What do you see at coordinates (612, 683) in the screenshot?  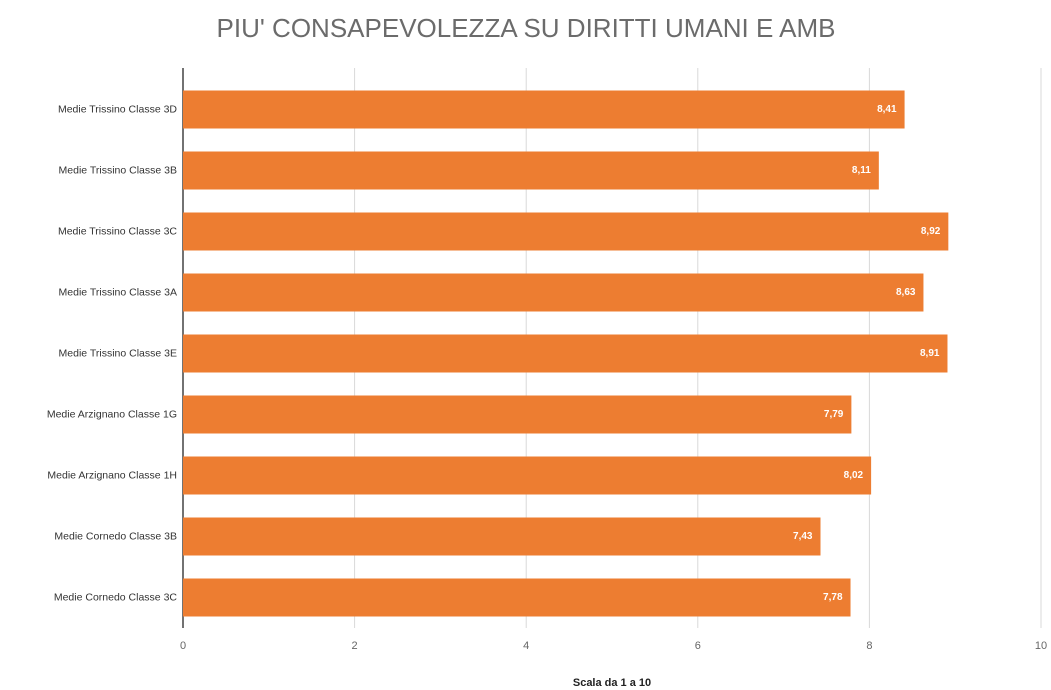 I see `x-axis-label: Scala da 1 a 10` at bounding box center [612, 683].